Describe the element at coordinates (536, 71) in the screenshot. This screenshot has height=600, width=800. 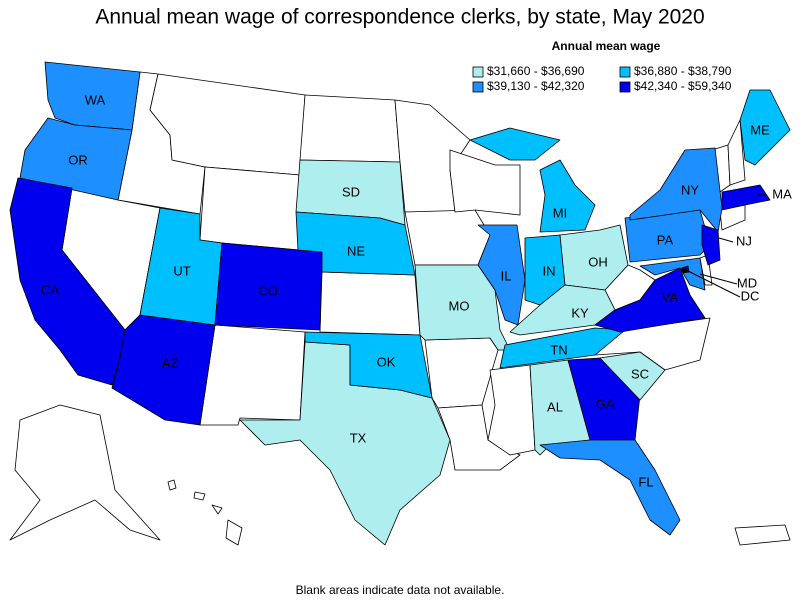
I see `legend-label: $31,660 - $36,690` at that location.